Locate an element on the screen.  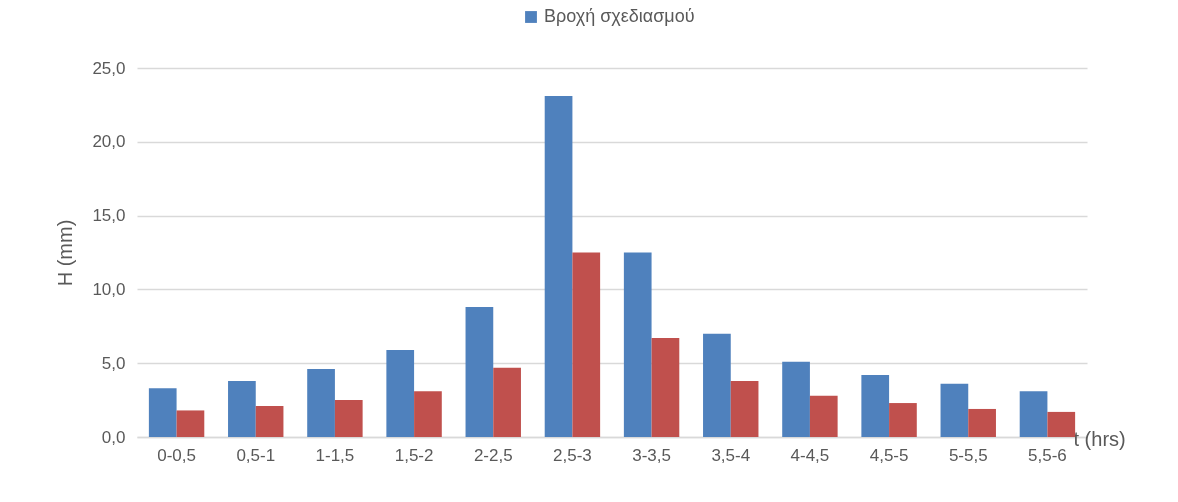
x-tick-label: 2,5-3 is located at coordinates (572, 455).